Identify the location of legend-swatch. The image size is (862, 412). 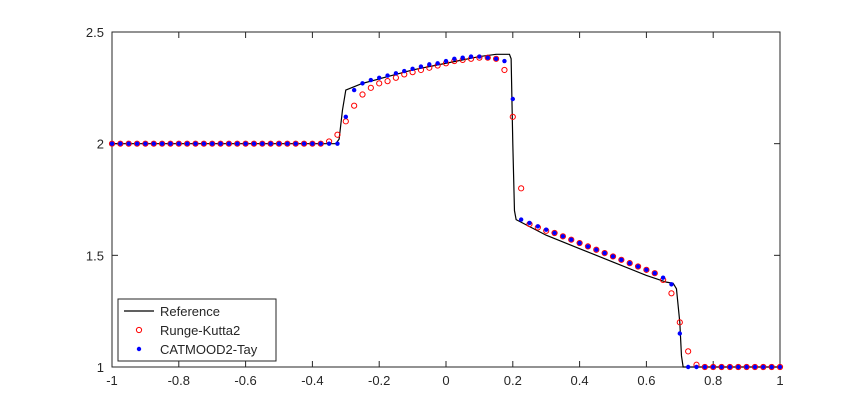
(139, 330).